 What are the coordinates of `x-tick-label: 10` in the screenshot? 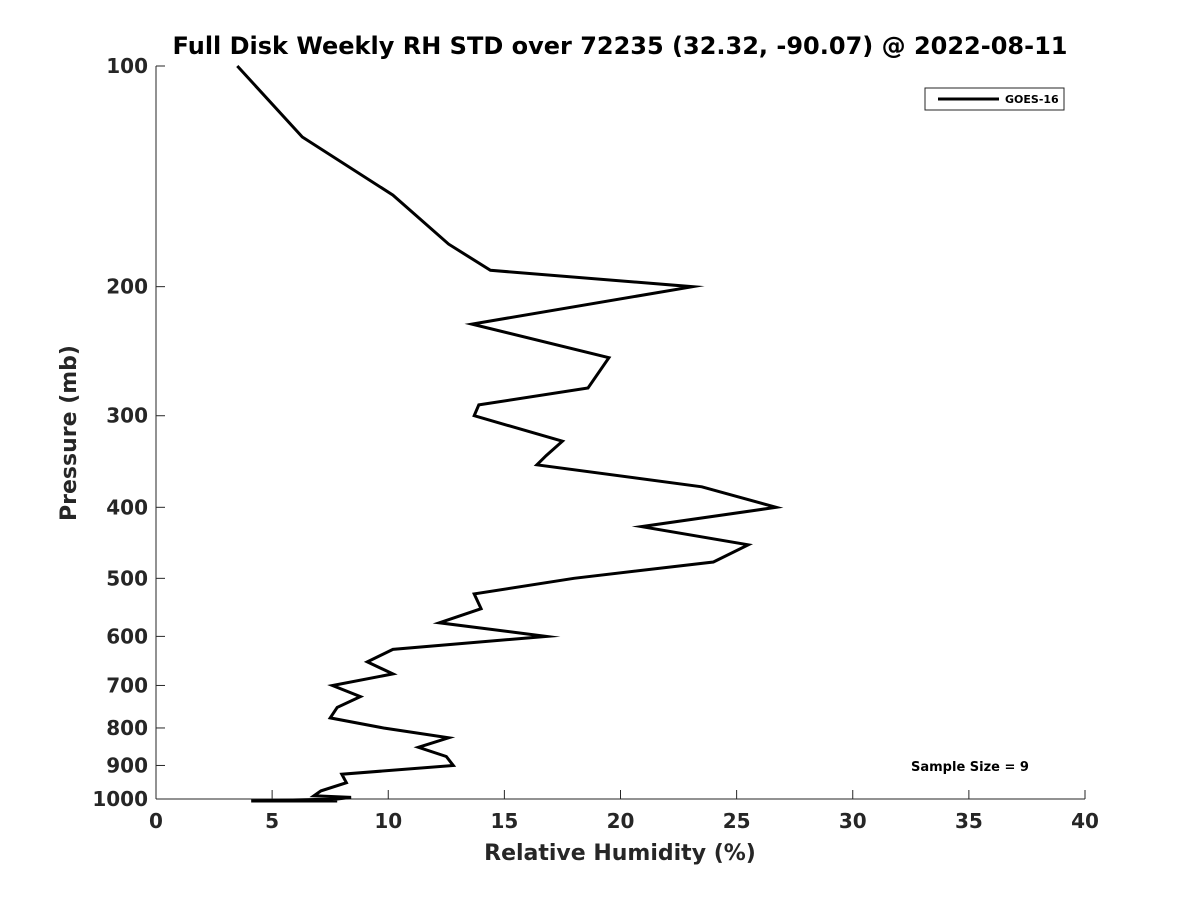 It's located at (388, 821).